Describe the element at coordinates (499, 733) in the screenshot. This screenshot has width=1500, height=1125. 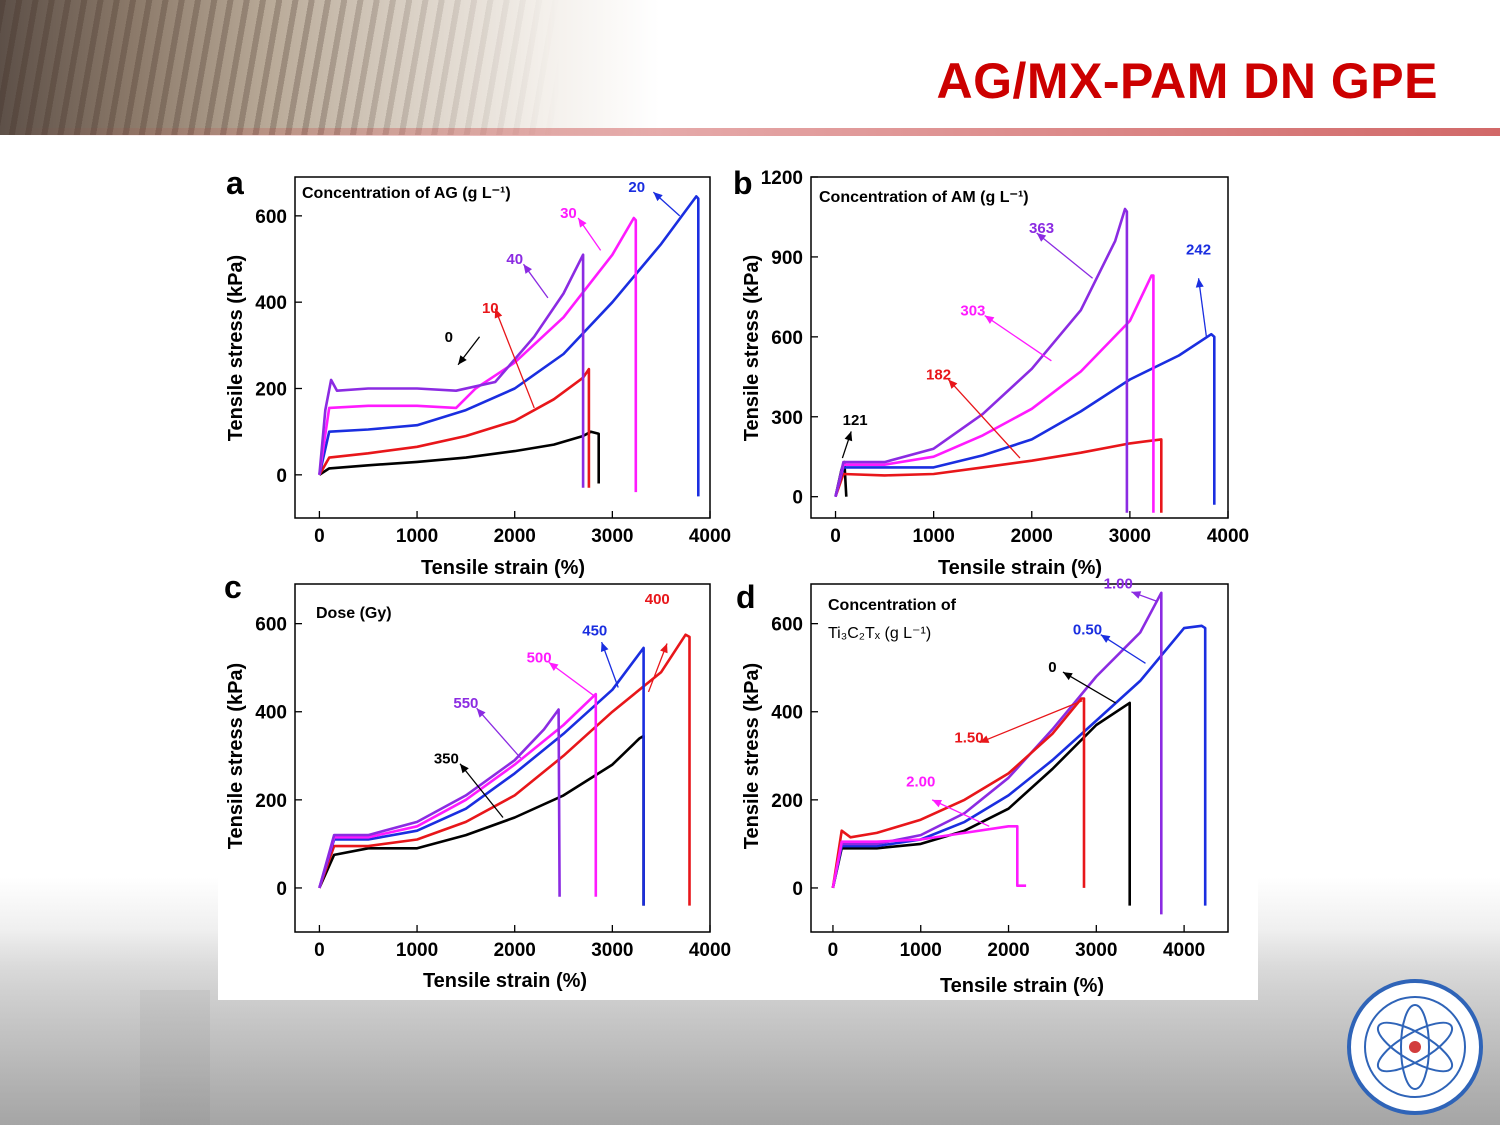
I see `panel-c-arrow` at that location.